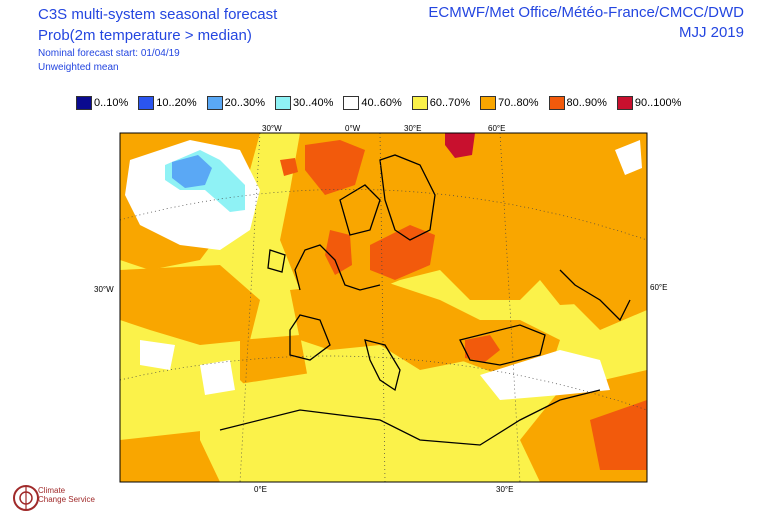 This screenshot has height=521, width=760. What do you see at coordinates (496, 128) in the screenshot?
I see `top-label-3: 60°E` at bounding box center [496, 128].